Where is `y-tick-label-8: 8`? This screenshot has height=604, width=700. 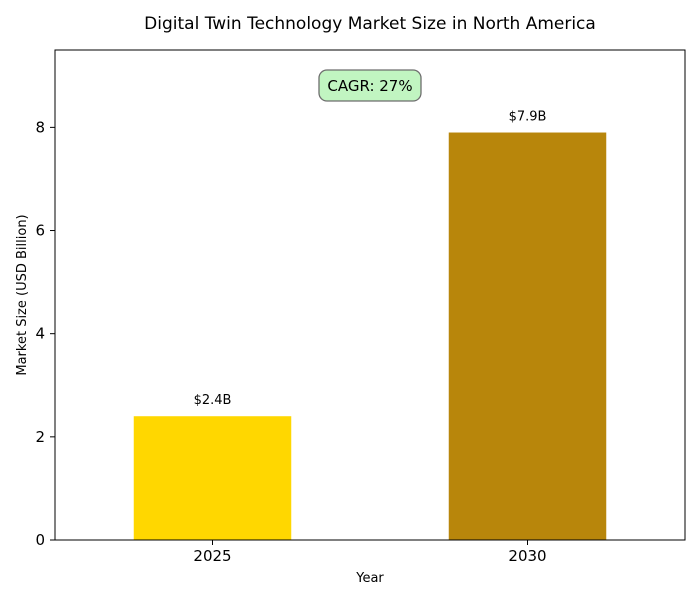
y-tick-label-8: 8 is located at coordinates (40, 127).